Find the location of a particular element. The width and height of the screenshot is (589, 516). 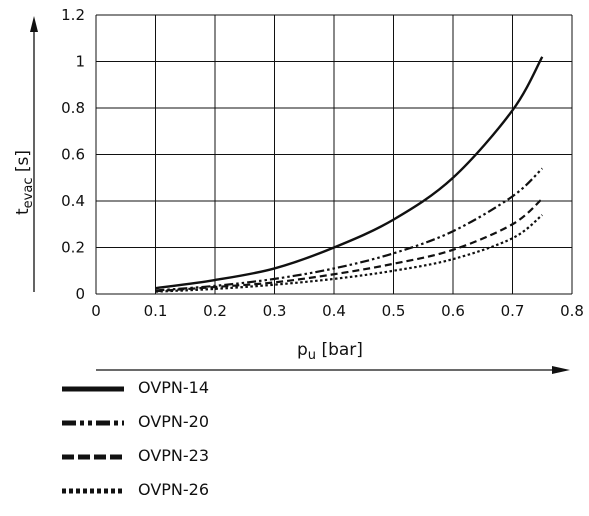

y-axis-label: tevac [s] is located at coordinates (24, 182).